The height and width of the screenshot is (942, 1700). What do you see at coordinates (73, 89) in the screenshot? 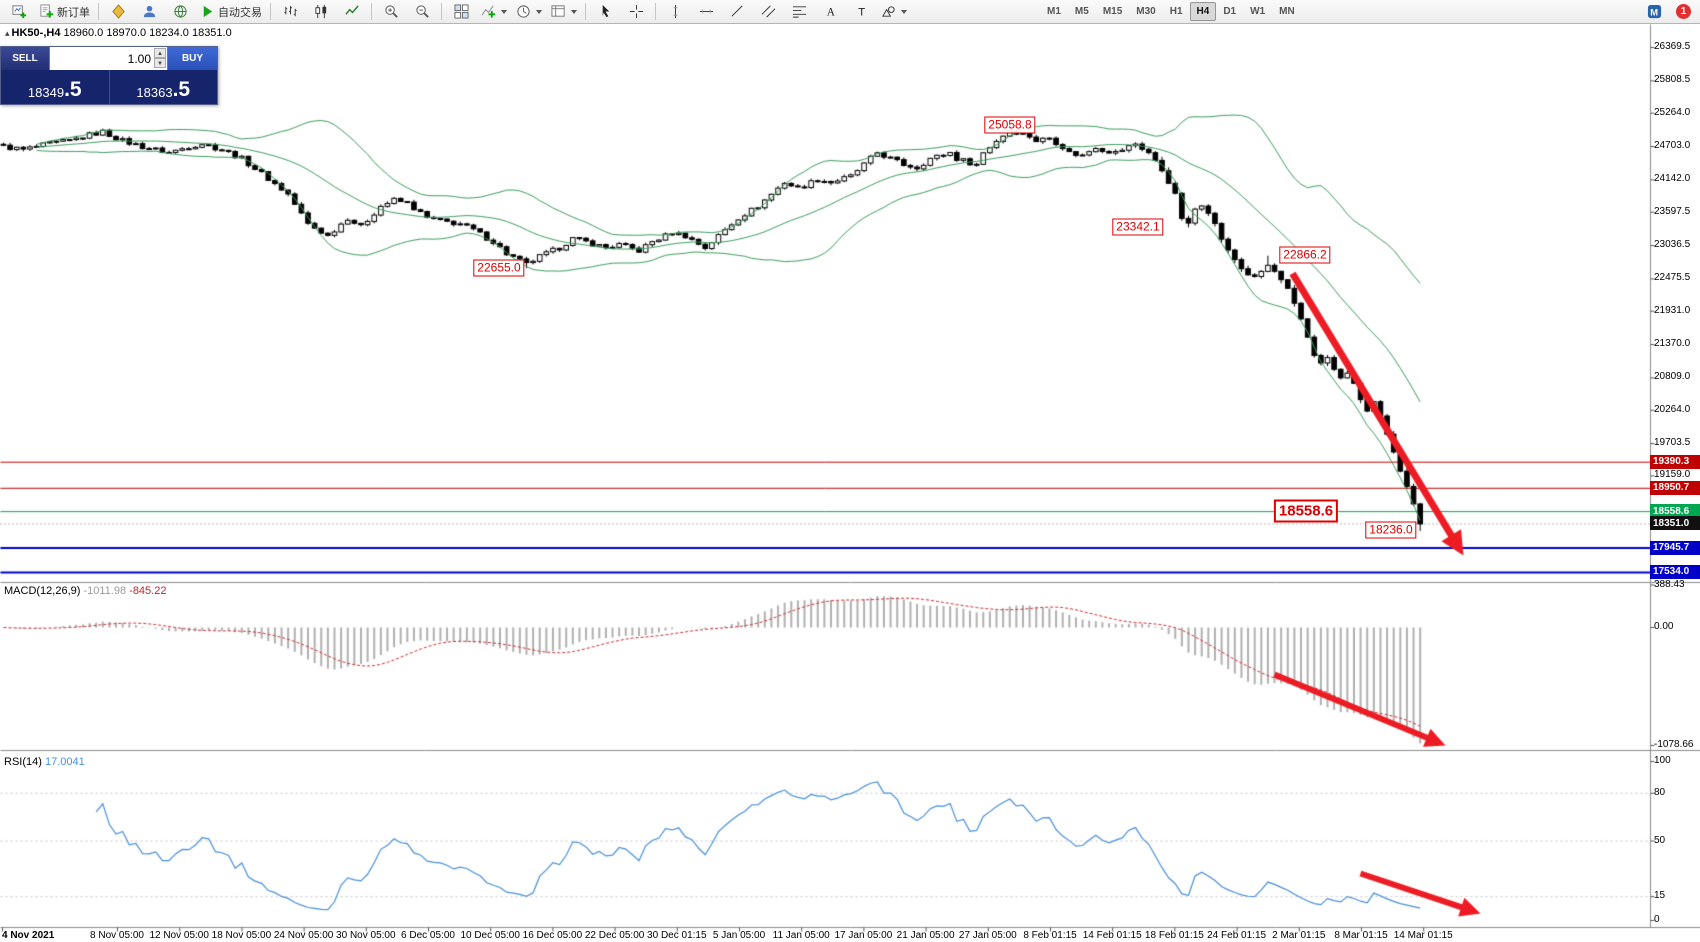
I see `sell-price-big: .5` at bounding box center [73, 89].